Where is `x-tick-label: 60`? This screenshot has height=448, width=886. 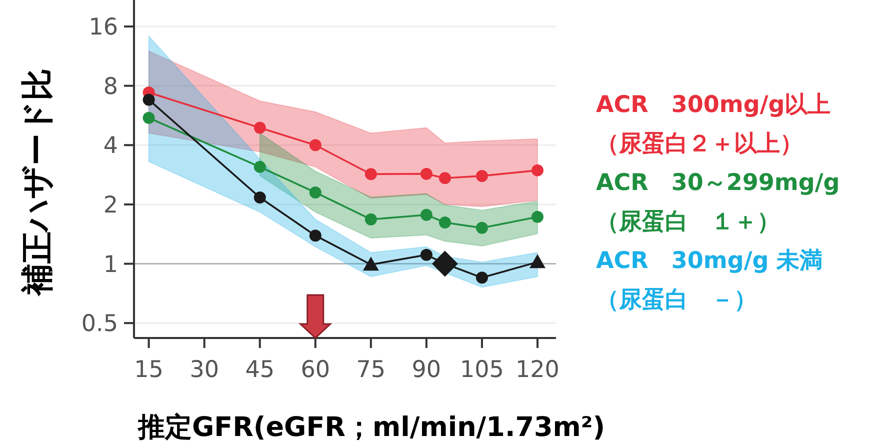
x-tick-label: 60 is located at coordinates (315, 370).